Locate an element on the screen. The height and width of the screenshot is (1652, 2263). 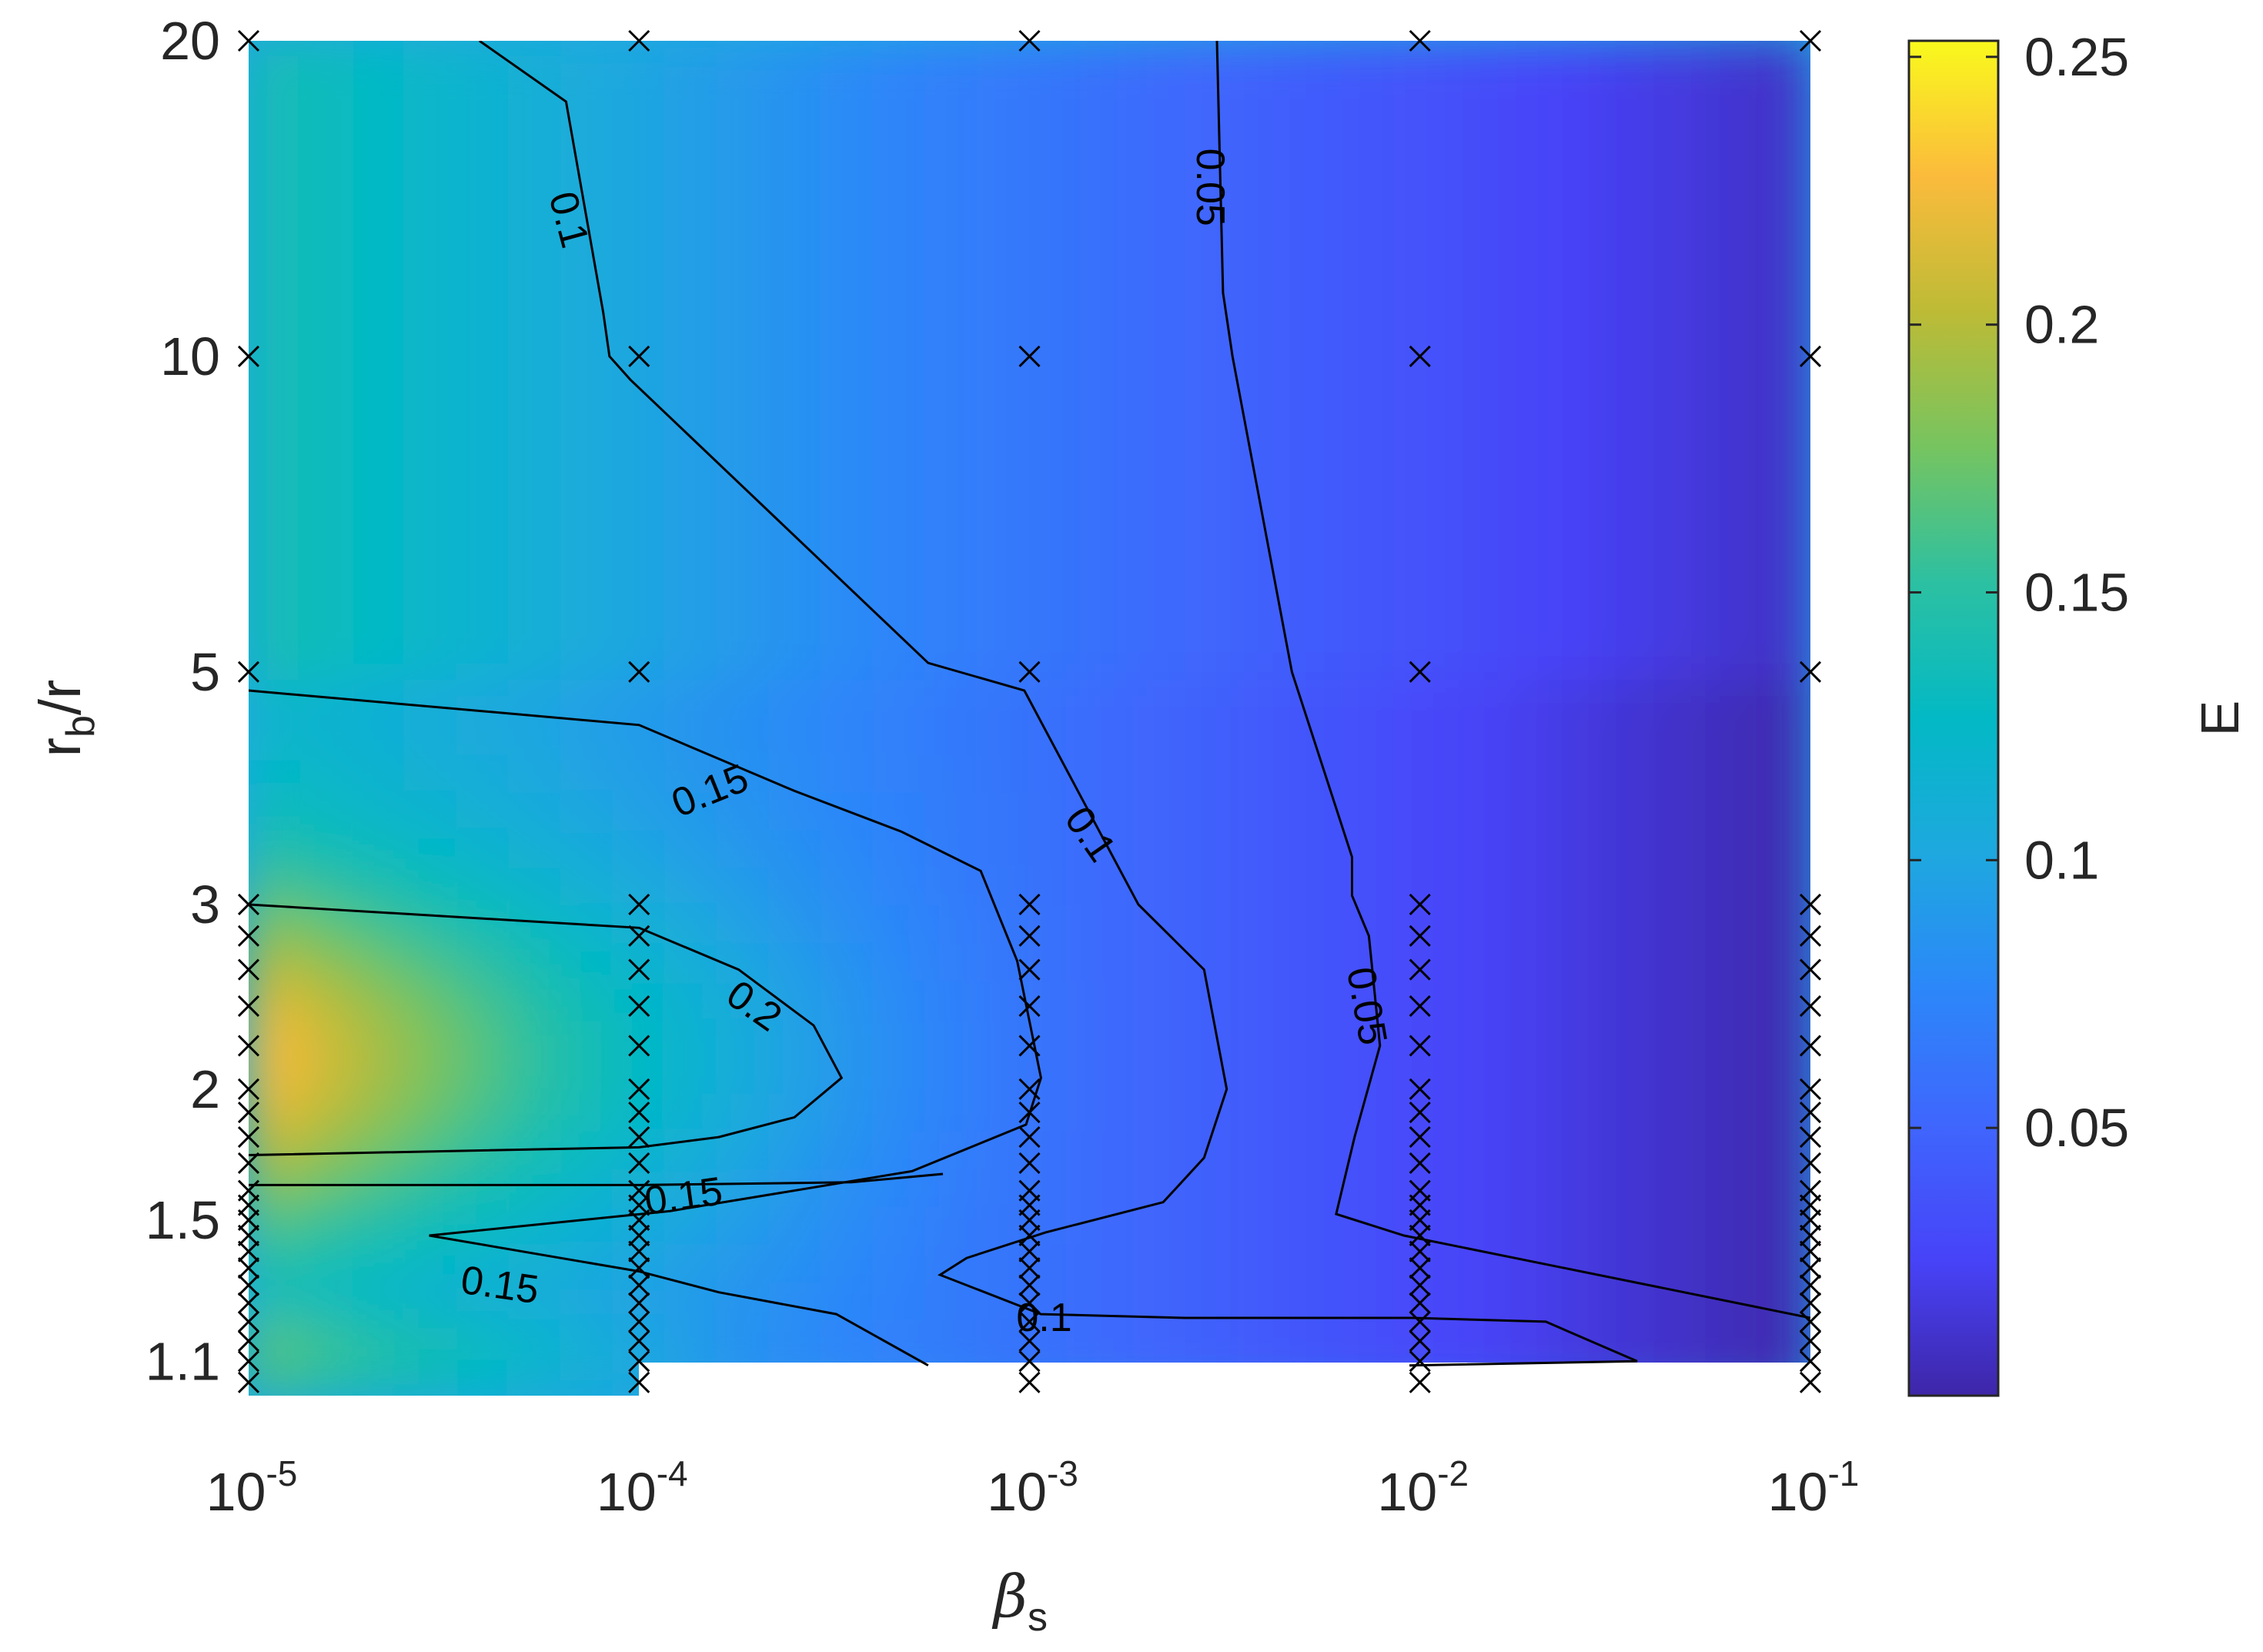
x-axis-label-base: β is located at coordinates (1009, 1596).